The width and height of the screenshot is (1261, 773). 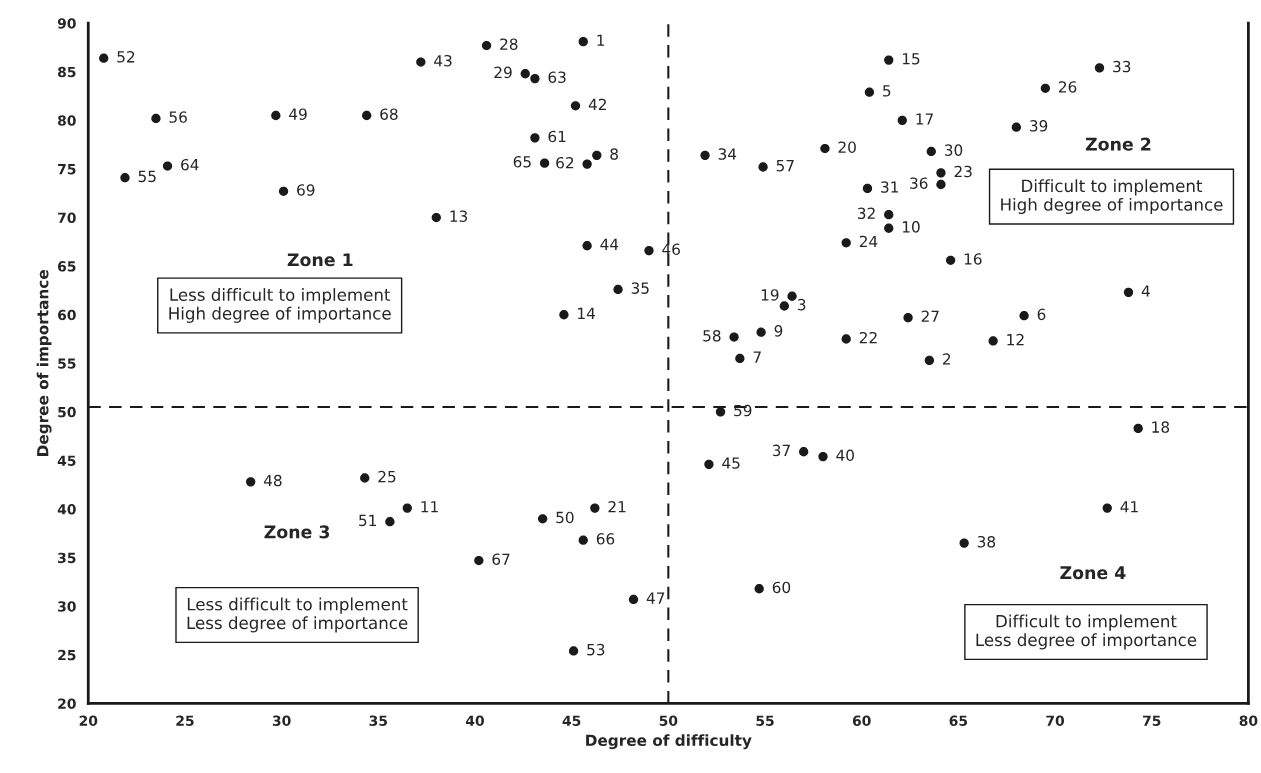 I want to click on annotation: 15, so click(x=911, y=59).